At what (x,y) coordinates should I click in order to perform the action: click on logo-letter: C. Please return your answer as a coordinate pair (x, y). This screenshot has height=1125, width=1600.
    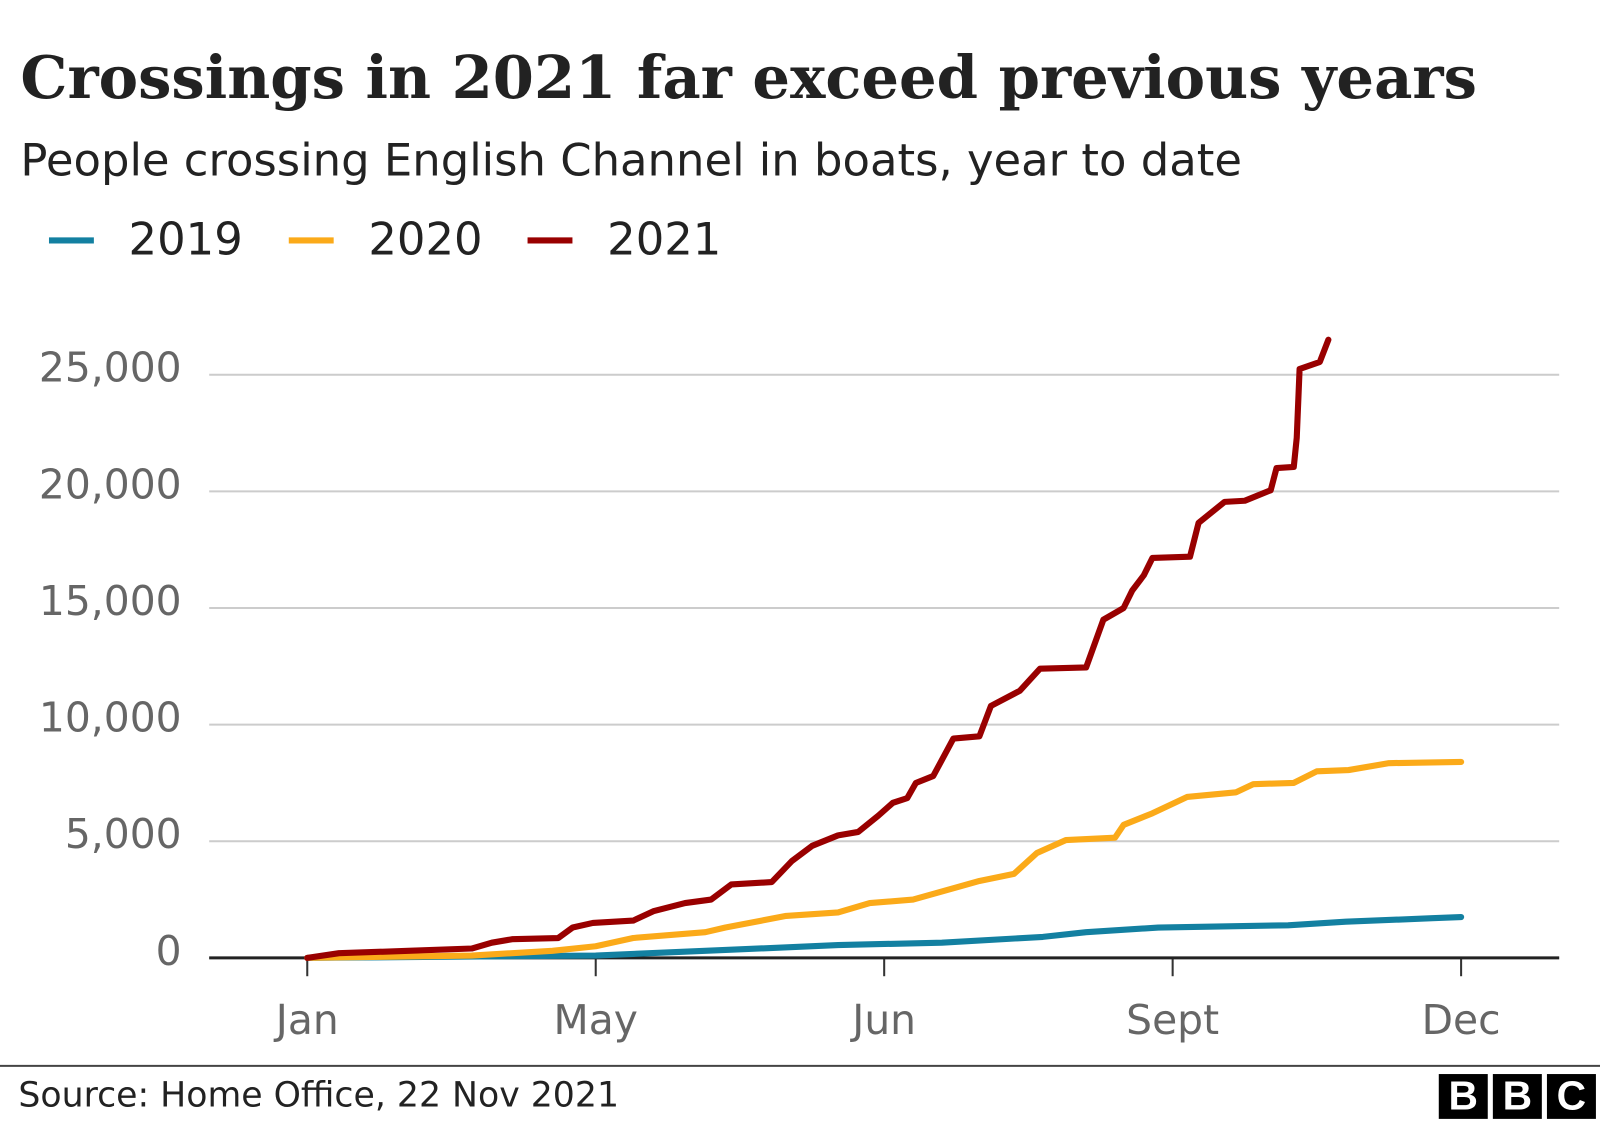
    Looking at the image, I should click on (1571, 1095).